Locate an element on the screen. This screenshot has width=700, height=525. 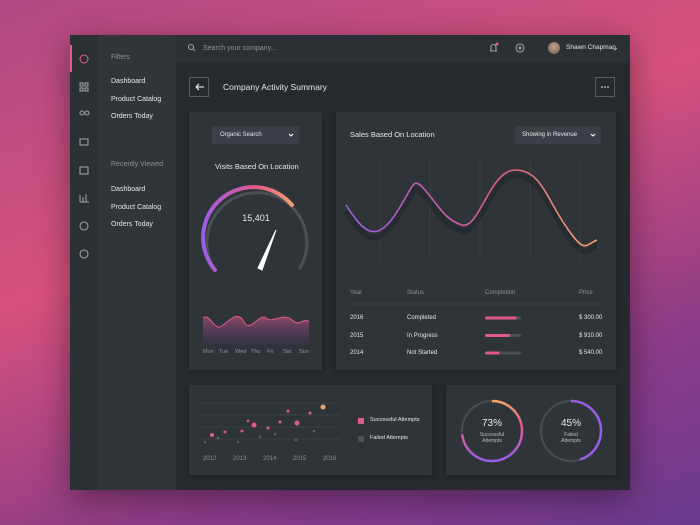
avatar is located at coordinates (554, 48).